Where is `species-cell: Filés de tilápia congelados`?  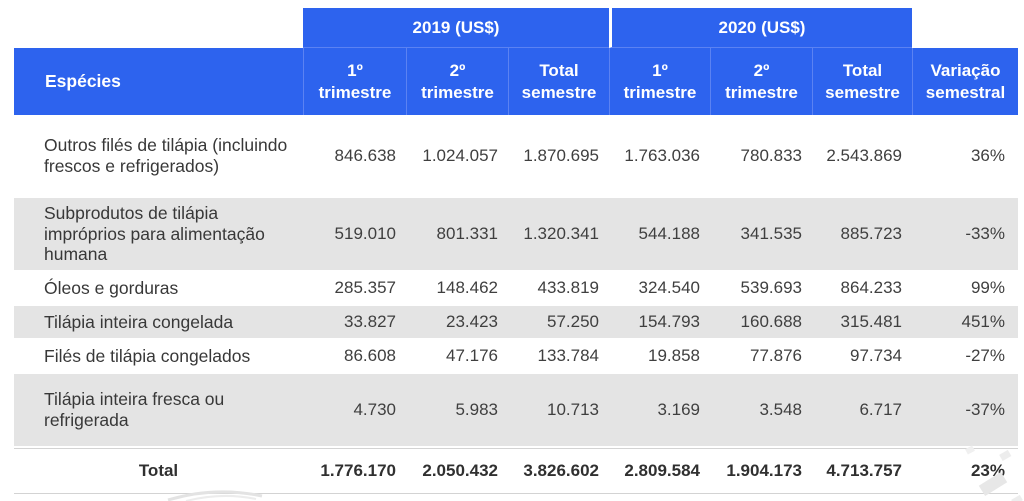 species-cell: Filés de tilápia congelados is located at coordinates (158, 355).